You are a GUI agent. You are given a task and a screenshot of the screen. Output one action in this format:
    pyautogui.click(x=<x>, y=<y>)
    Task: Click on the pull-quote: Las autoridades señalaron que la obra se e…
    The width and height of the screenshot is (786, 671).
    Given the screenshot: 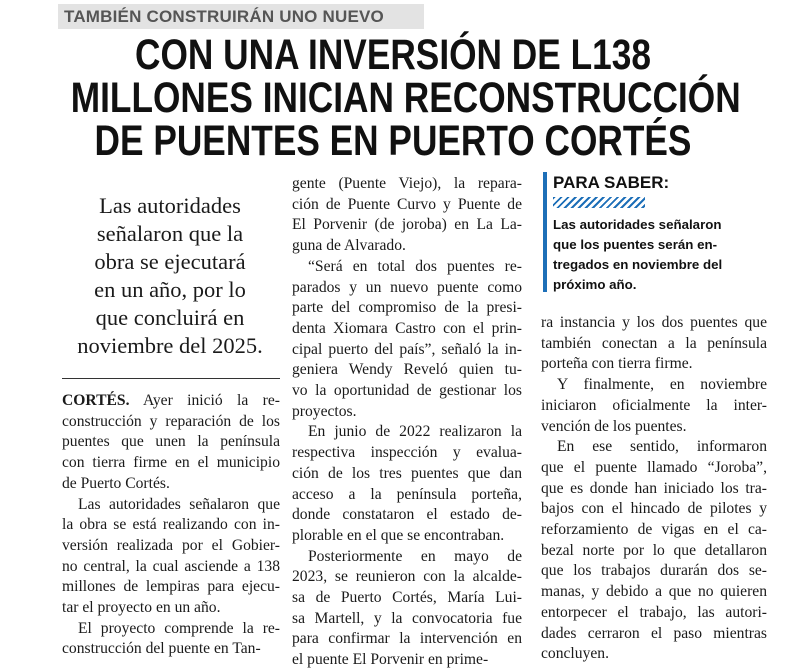 What is the action you would take?
    pyautogui.click(x=170, y=276)
    